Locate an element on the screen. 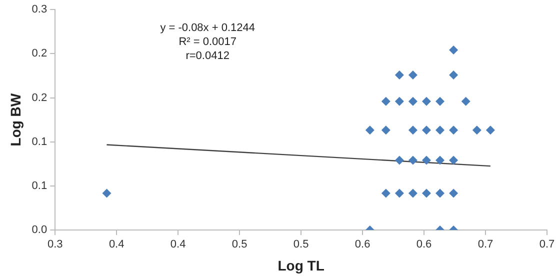  y-tick-label: 0.0 is located at coordinates (40, 230).